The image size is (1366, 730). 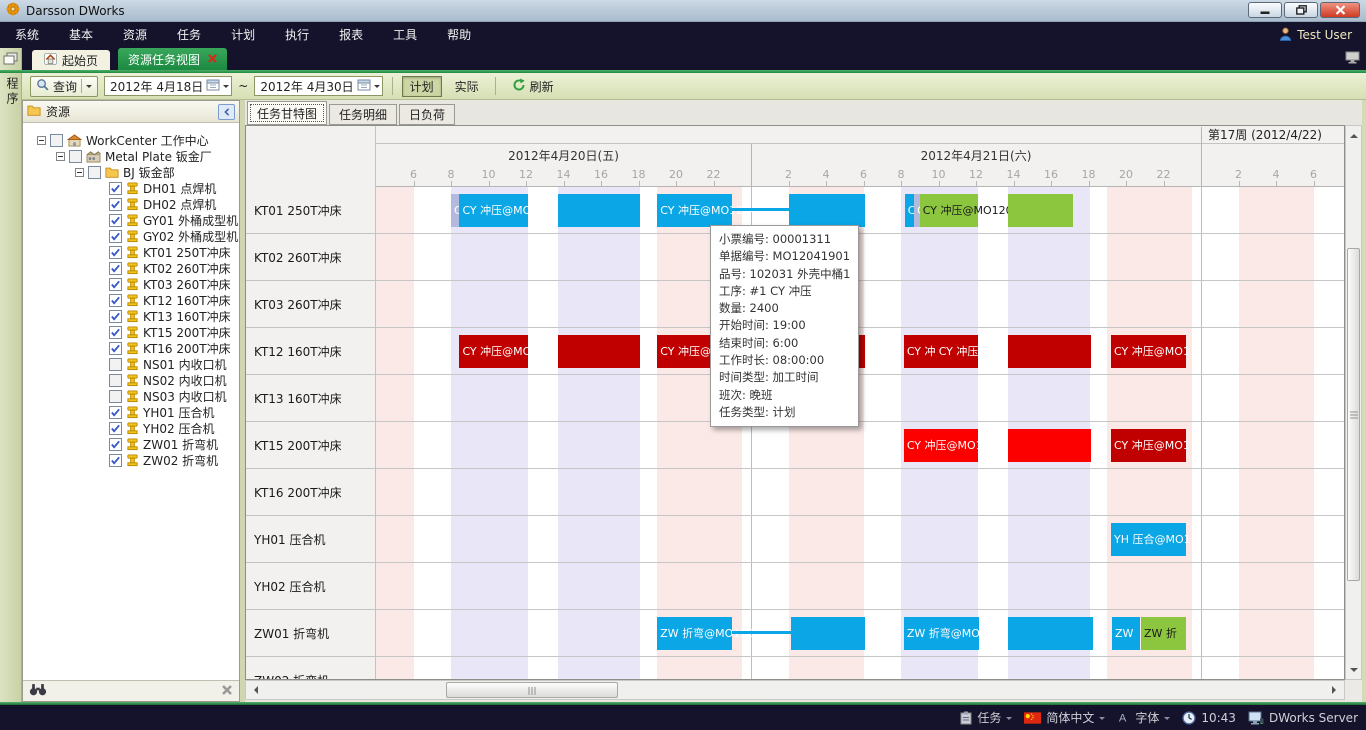 What do you see at coordinates (174, 412) in the screenshot?
I see `tree-item: YH01 压合机` at bounding box center [174, 412].